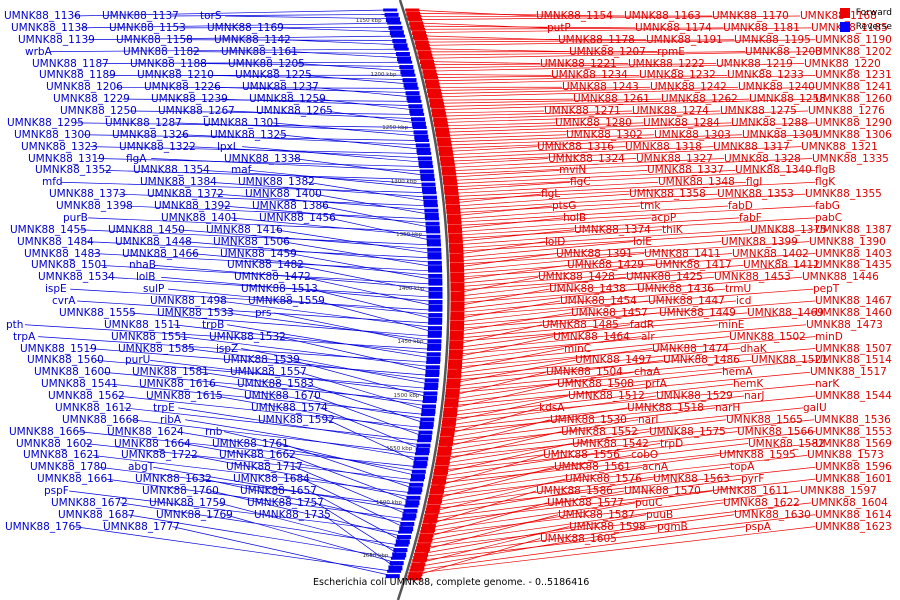 The width and height of the screenshot is (900, 600). I want to click on reverse-gene-label: UMNK88_1319, so click(66, 158).